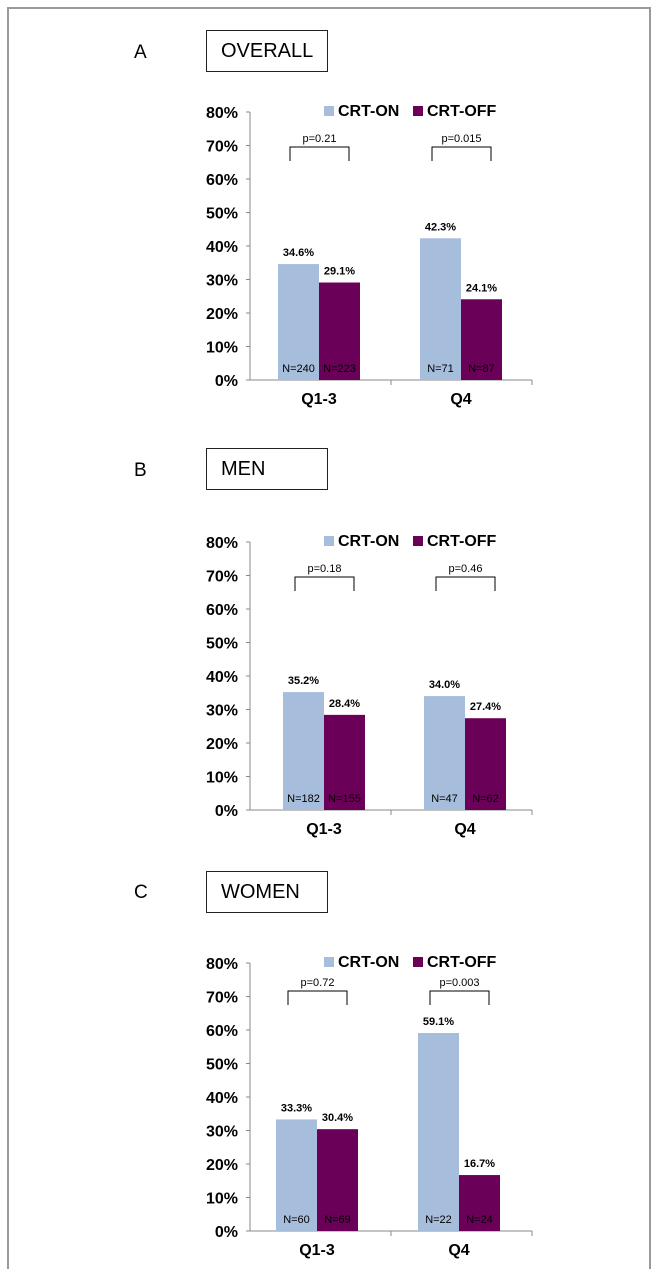  What do you see at coordinates (339, 272) in the screenshot?
I see `value-label: 29.1%` at bounding box center [339, 272].